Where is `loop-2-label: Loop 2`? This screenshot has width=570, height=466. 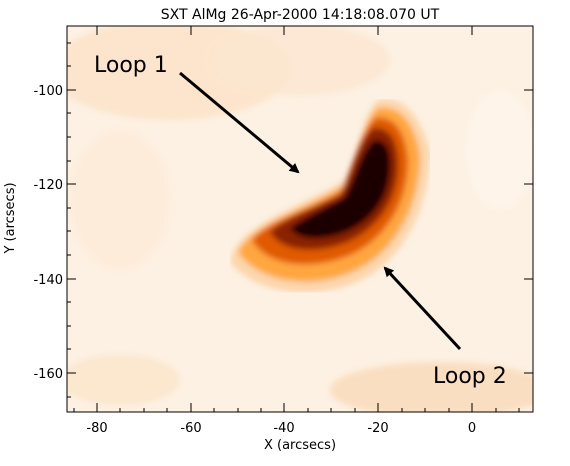
loop-2-label: Loop 2 is located at coordinates (470, 376).